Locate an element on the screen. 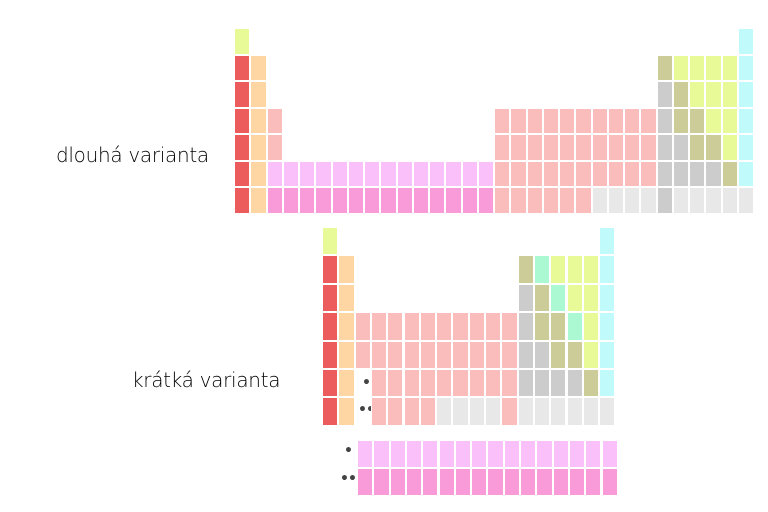 This screenshot has height=512, width=768. marker-lanthanide-slot: • is located at coordinates (366, 383).